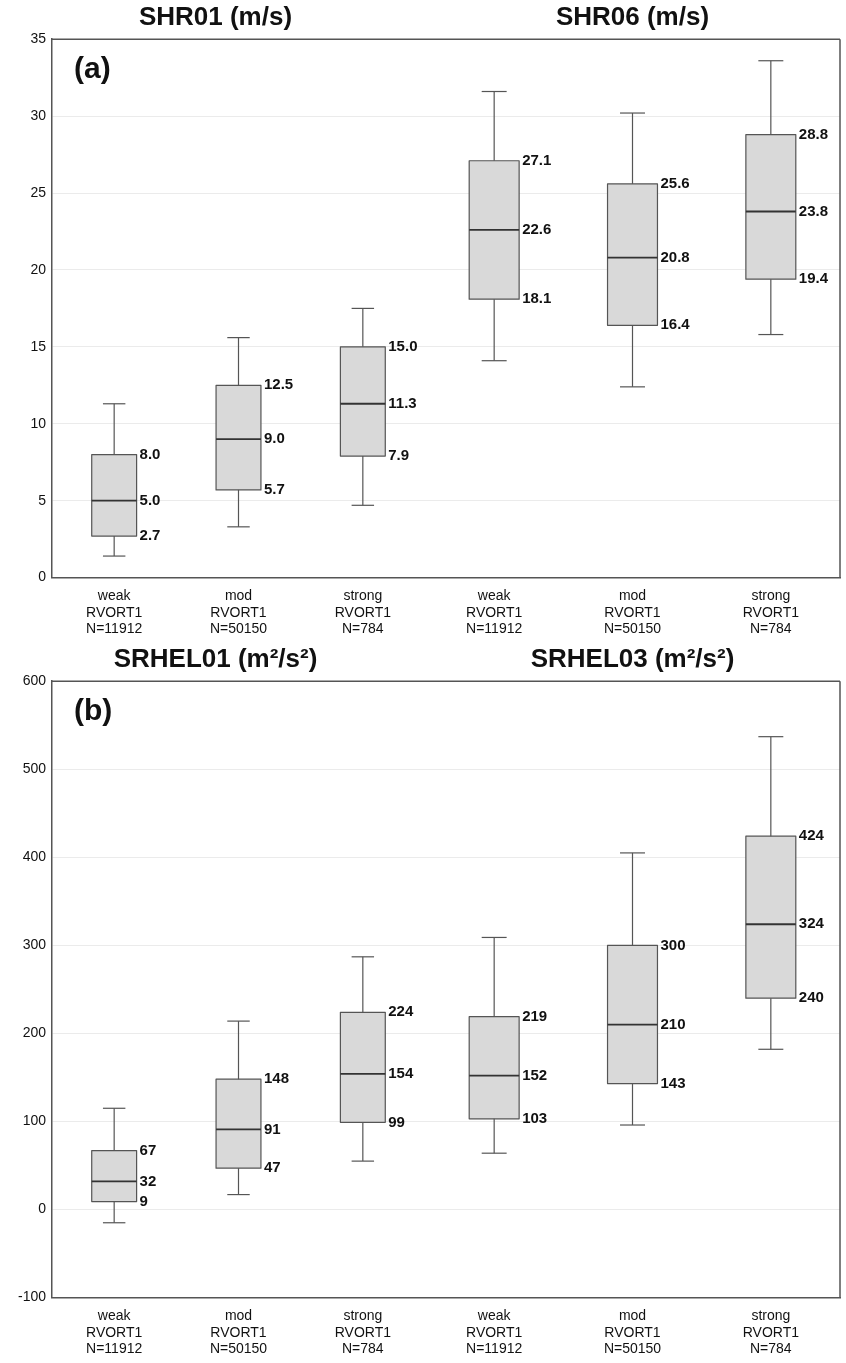 This screenshot has height=1363, width=846. Describe the element at coordinates (402, 402) in the screenshot. I see `text: 11.3` at that location.